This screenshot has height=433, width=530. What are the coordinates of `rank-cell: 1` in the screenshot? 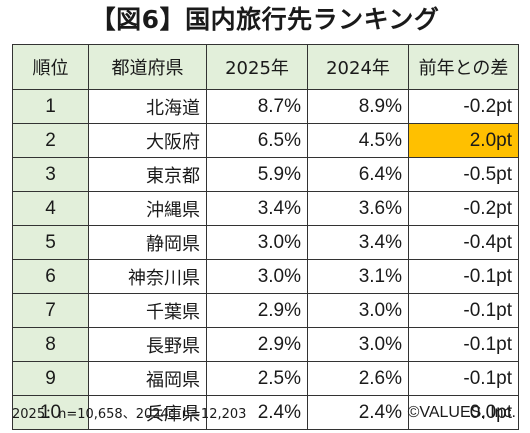 It's located at (50, 106).